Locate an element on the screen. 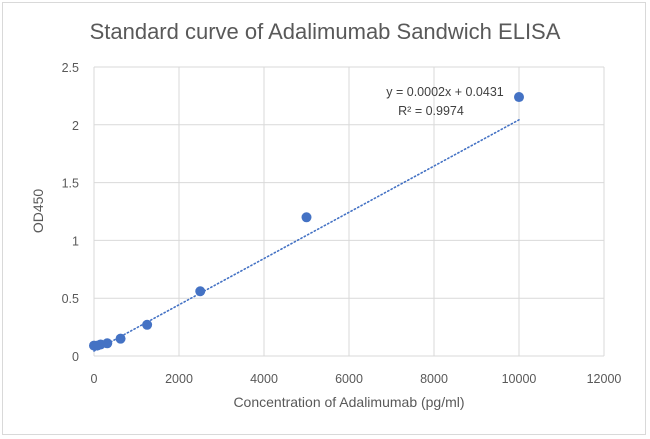 The image size is (650, 439). x-tick-labels: 0 2000 4000 6000 8000 10000 12000 is located at coordinates (356, 379).